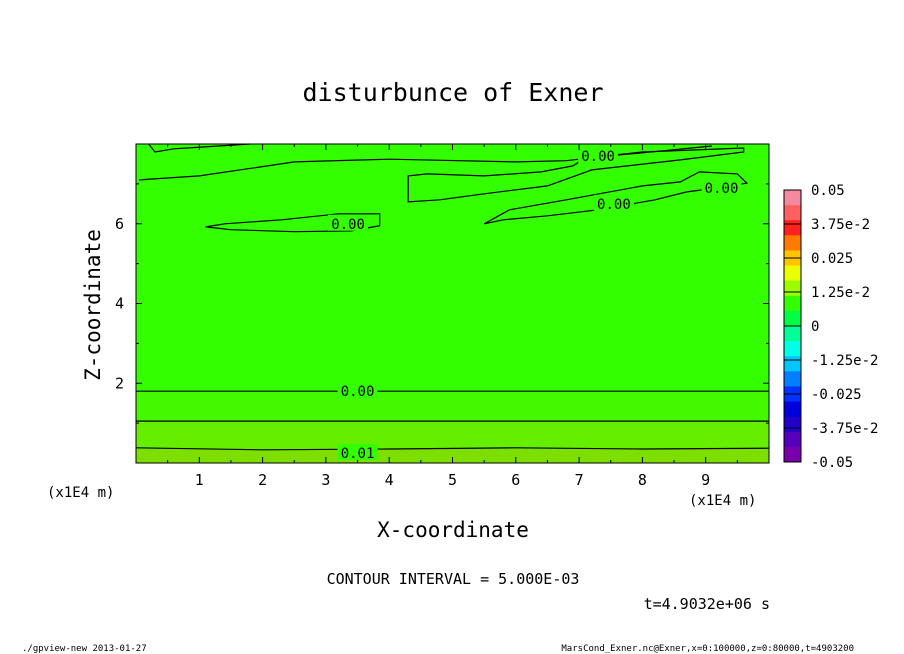  Describe the element at coordinates (80, 493) in the screenshot. I see `y-axis-unit: (x1E4 m)` at that location.